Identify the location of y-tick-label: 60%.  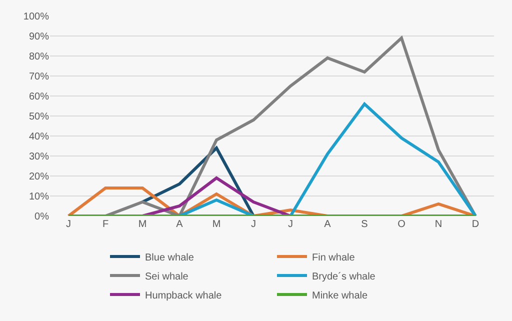
(39, 97).